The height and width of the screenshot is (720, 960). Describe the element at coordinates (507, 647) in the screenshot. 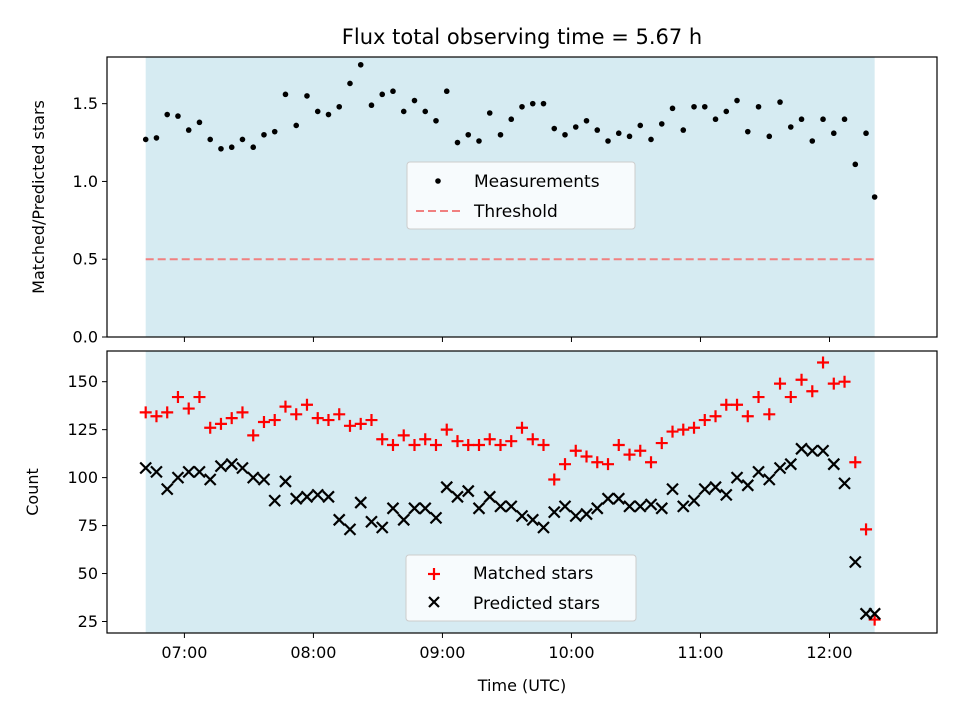

I see `bottom-x-ticks: 07:00 08:00 09:00 10:00 11:00 12:00` at that location.